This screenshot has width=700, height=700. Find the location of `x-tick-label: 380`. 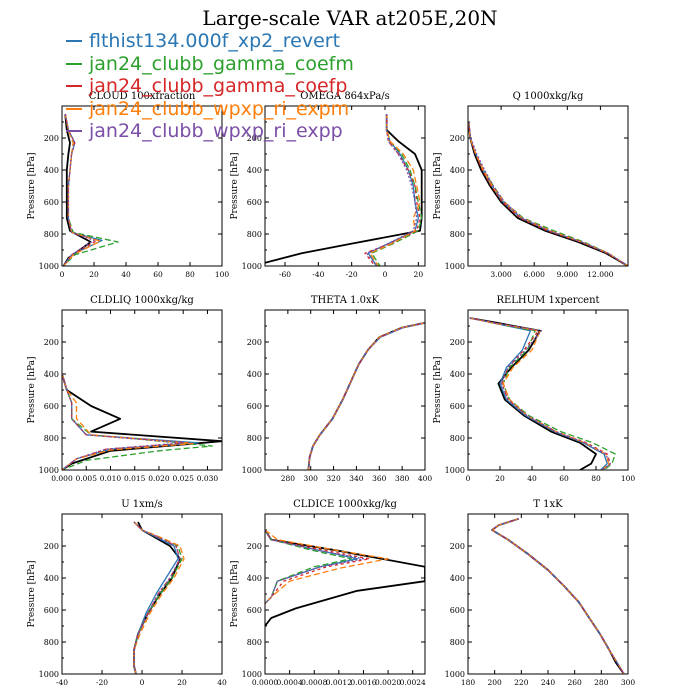

x-tick-label: 380 is located at coordinates (402, 478).